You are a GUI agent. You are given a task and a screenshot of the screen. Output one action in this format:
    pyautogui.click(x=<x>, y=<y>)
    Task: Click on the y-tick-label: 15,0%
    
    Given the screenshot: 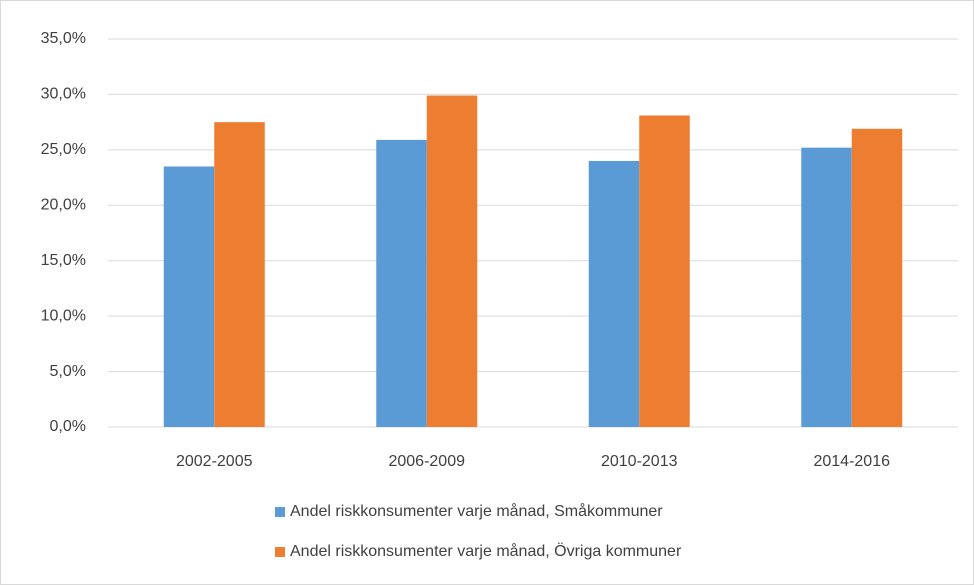 What is the action you would take?
    pyautogui.click(x=63, y=260)
    